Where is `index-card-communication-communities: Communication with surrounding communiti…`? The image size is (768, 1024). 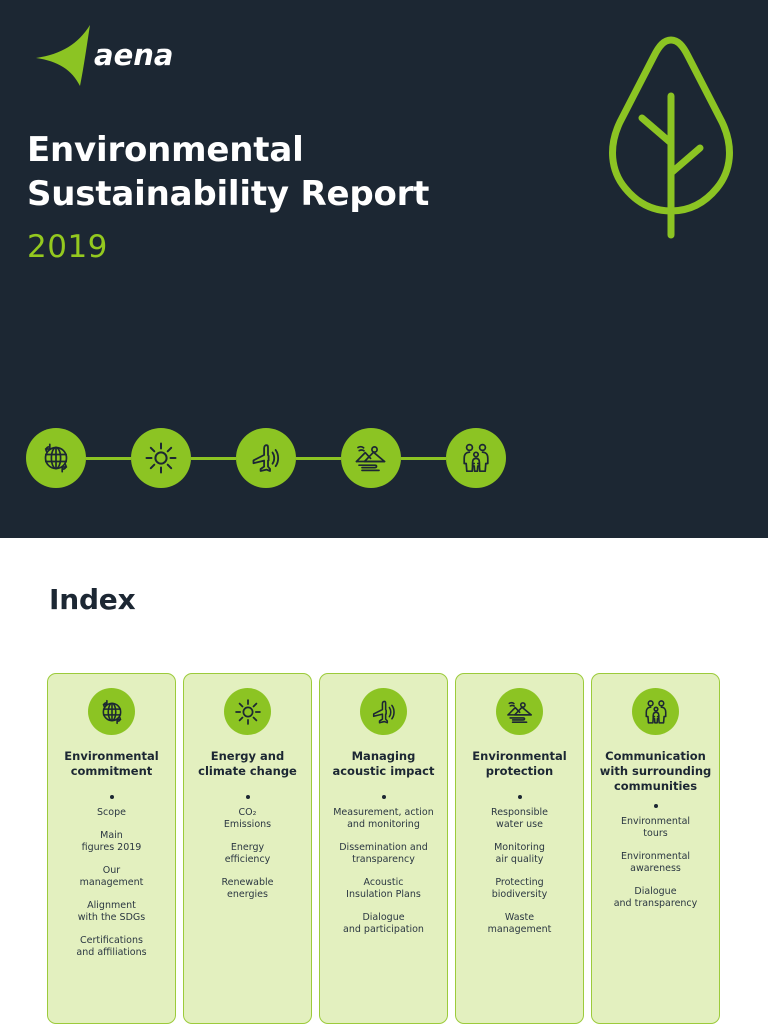
index-card-communication-communities: Communication with surrounding communiti… is located at coordinates (655, 848).